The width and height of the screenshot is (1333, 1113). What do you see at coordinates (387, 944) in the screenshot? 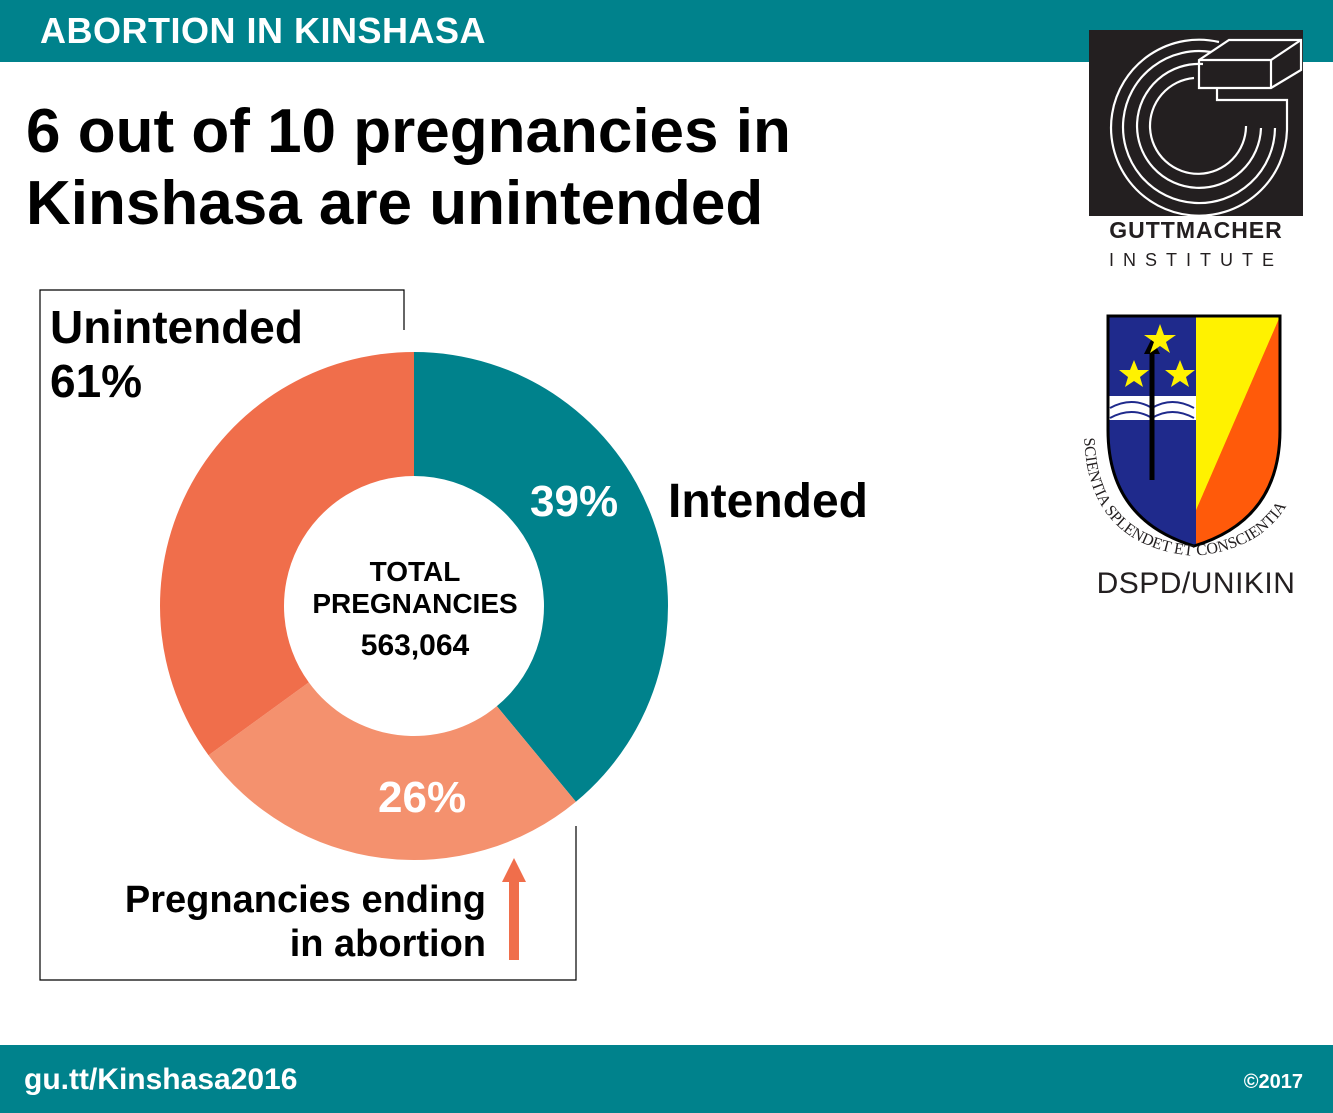
I see `abortion-label-line-2: in abortion` at bounding box center [387, 944].